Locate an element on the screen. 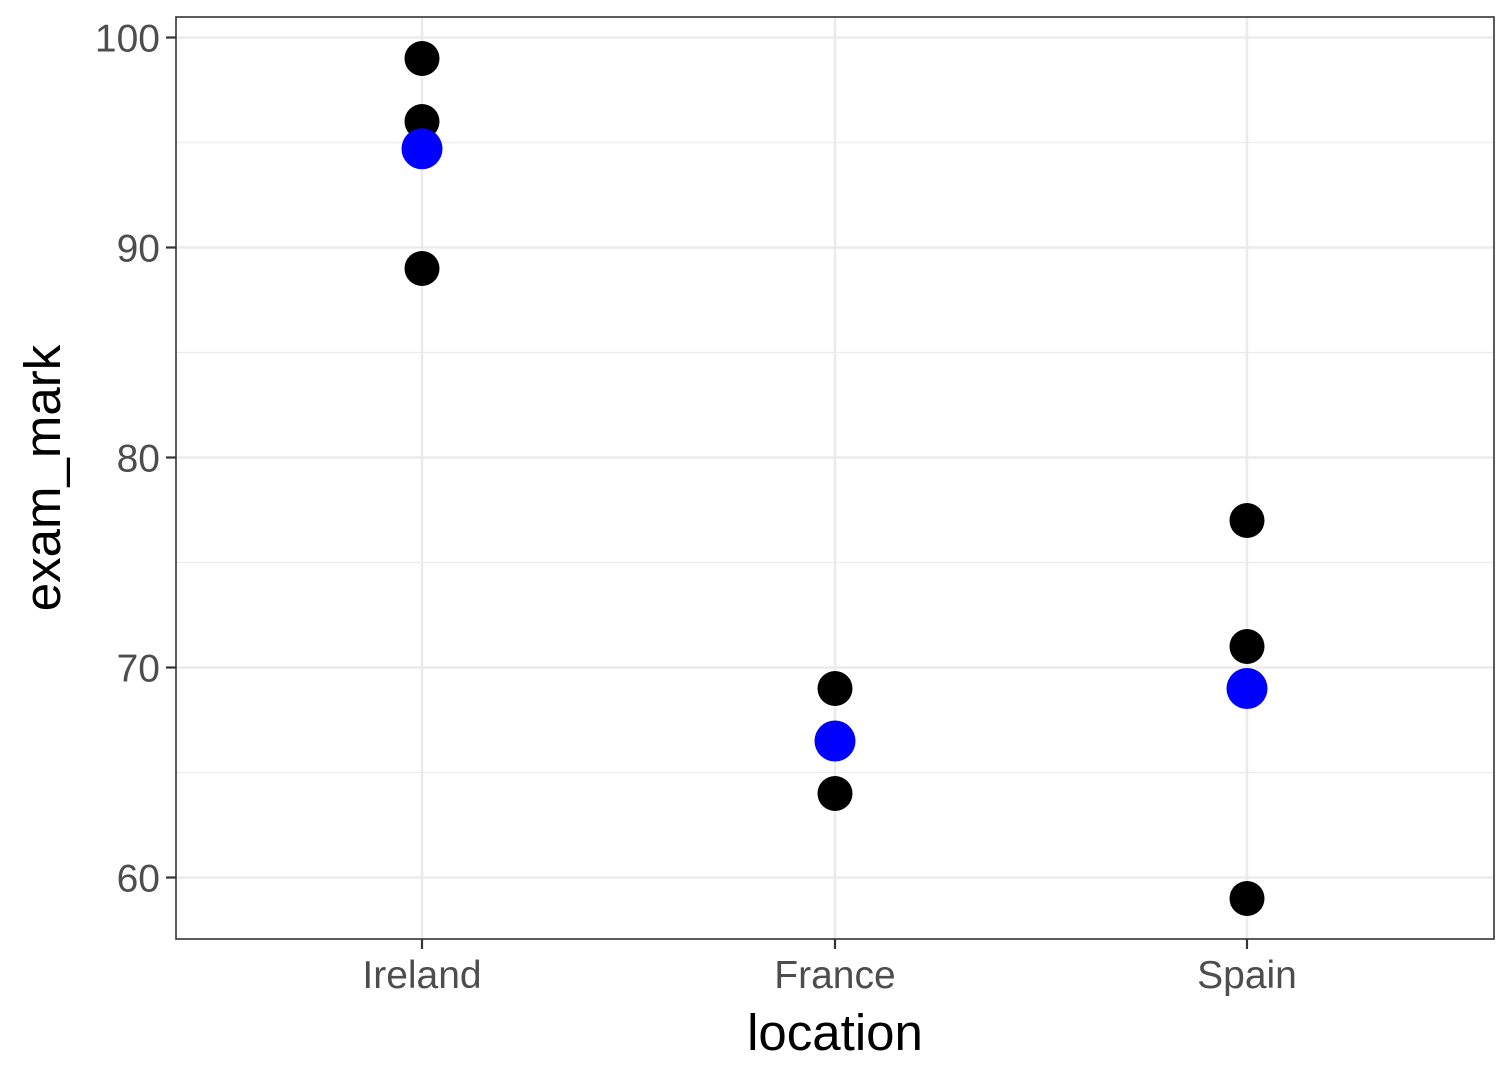 This screenshot has height=1080, width=1512. x-tick-label-france: France is located at coordinates (834, 975).